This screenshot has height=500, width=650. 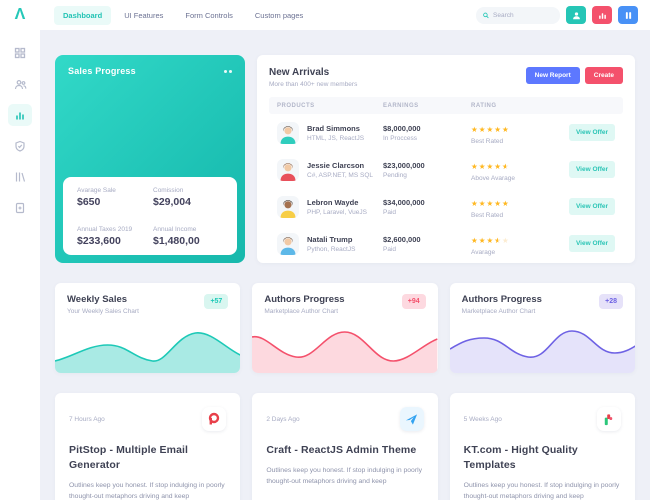 I want to click on logo-mark: Λ, so click(x=20, y=14).